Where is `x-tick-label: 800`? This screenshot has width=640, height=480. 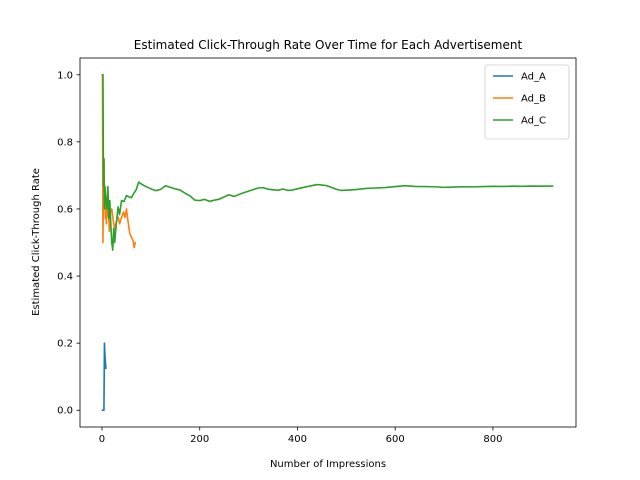 x-tick-label: 800 is located at coordinates (492, 439).